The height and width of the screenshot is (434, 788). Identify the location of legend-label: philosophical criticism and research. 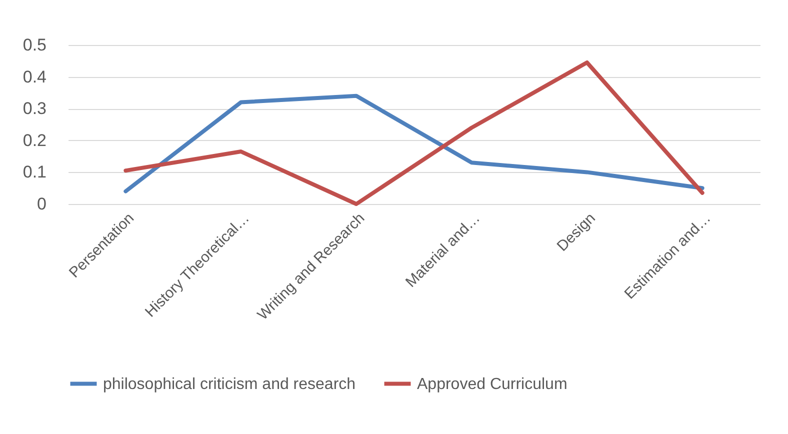
(229, 384).